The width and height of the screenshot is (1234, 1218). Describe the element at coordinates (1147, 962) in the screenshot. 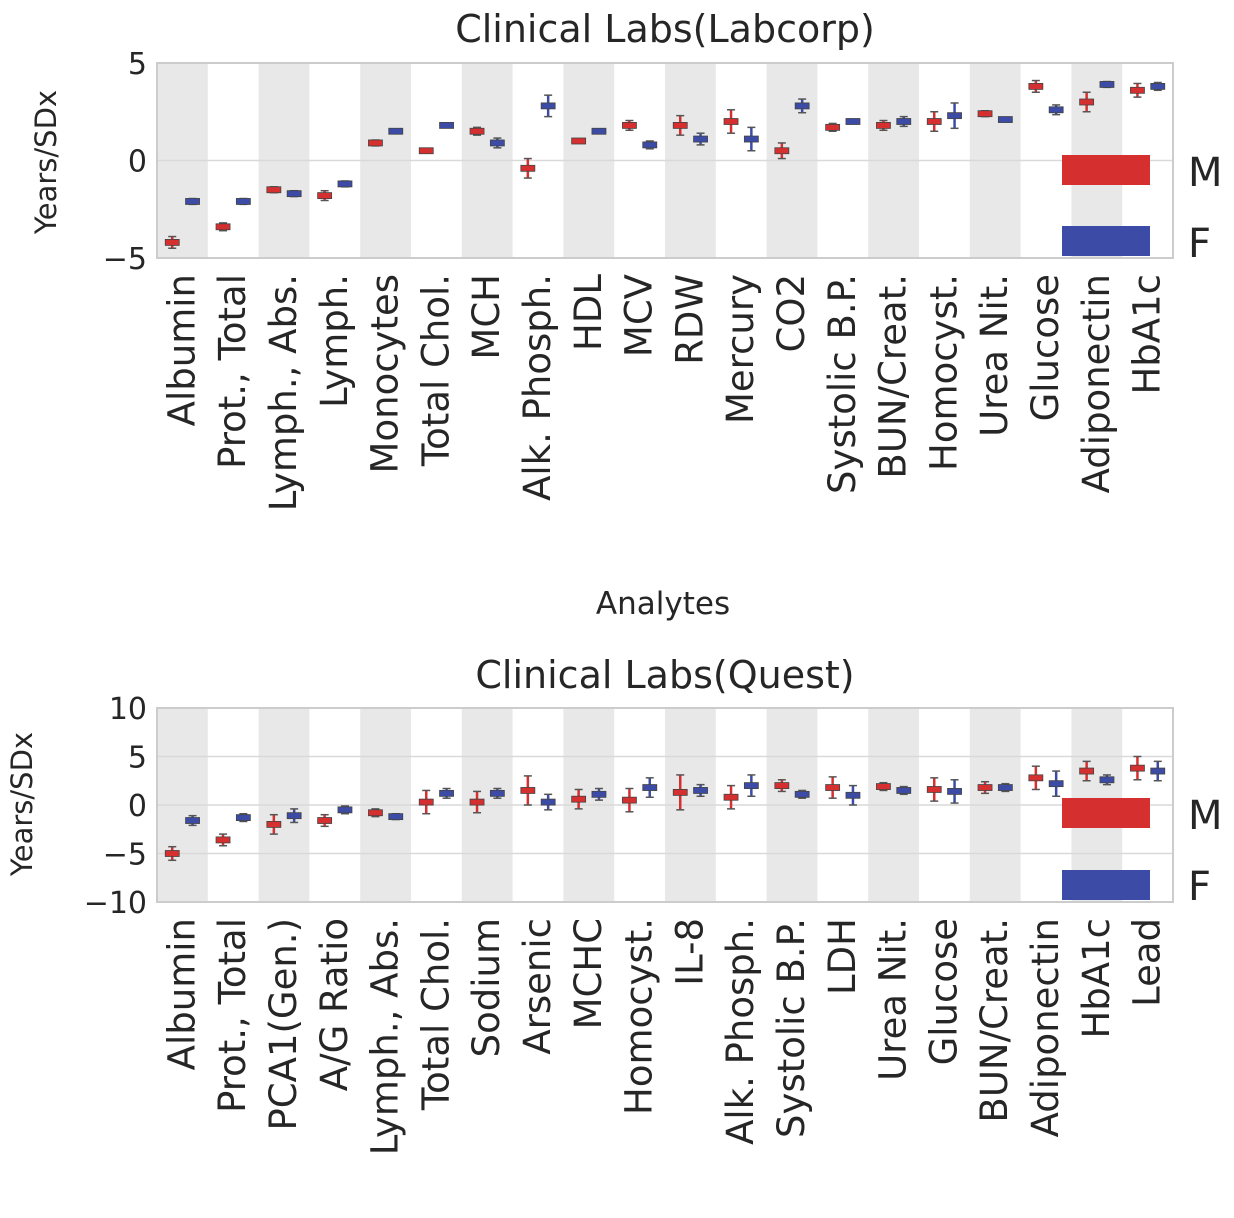

I see `category-label: Lead` at that location.